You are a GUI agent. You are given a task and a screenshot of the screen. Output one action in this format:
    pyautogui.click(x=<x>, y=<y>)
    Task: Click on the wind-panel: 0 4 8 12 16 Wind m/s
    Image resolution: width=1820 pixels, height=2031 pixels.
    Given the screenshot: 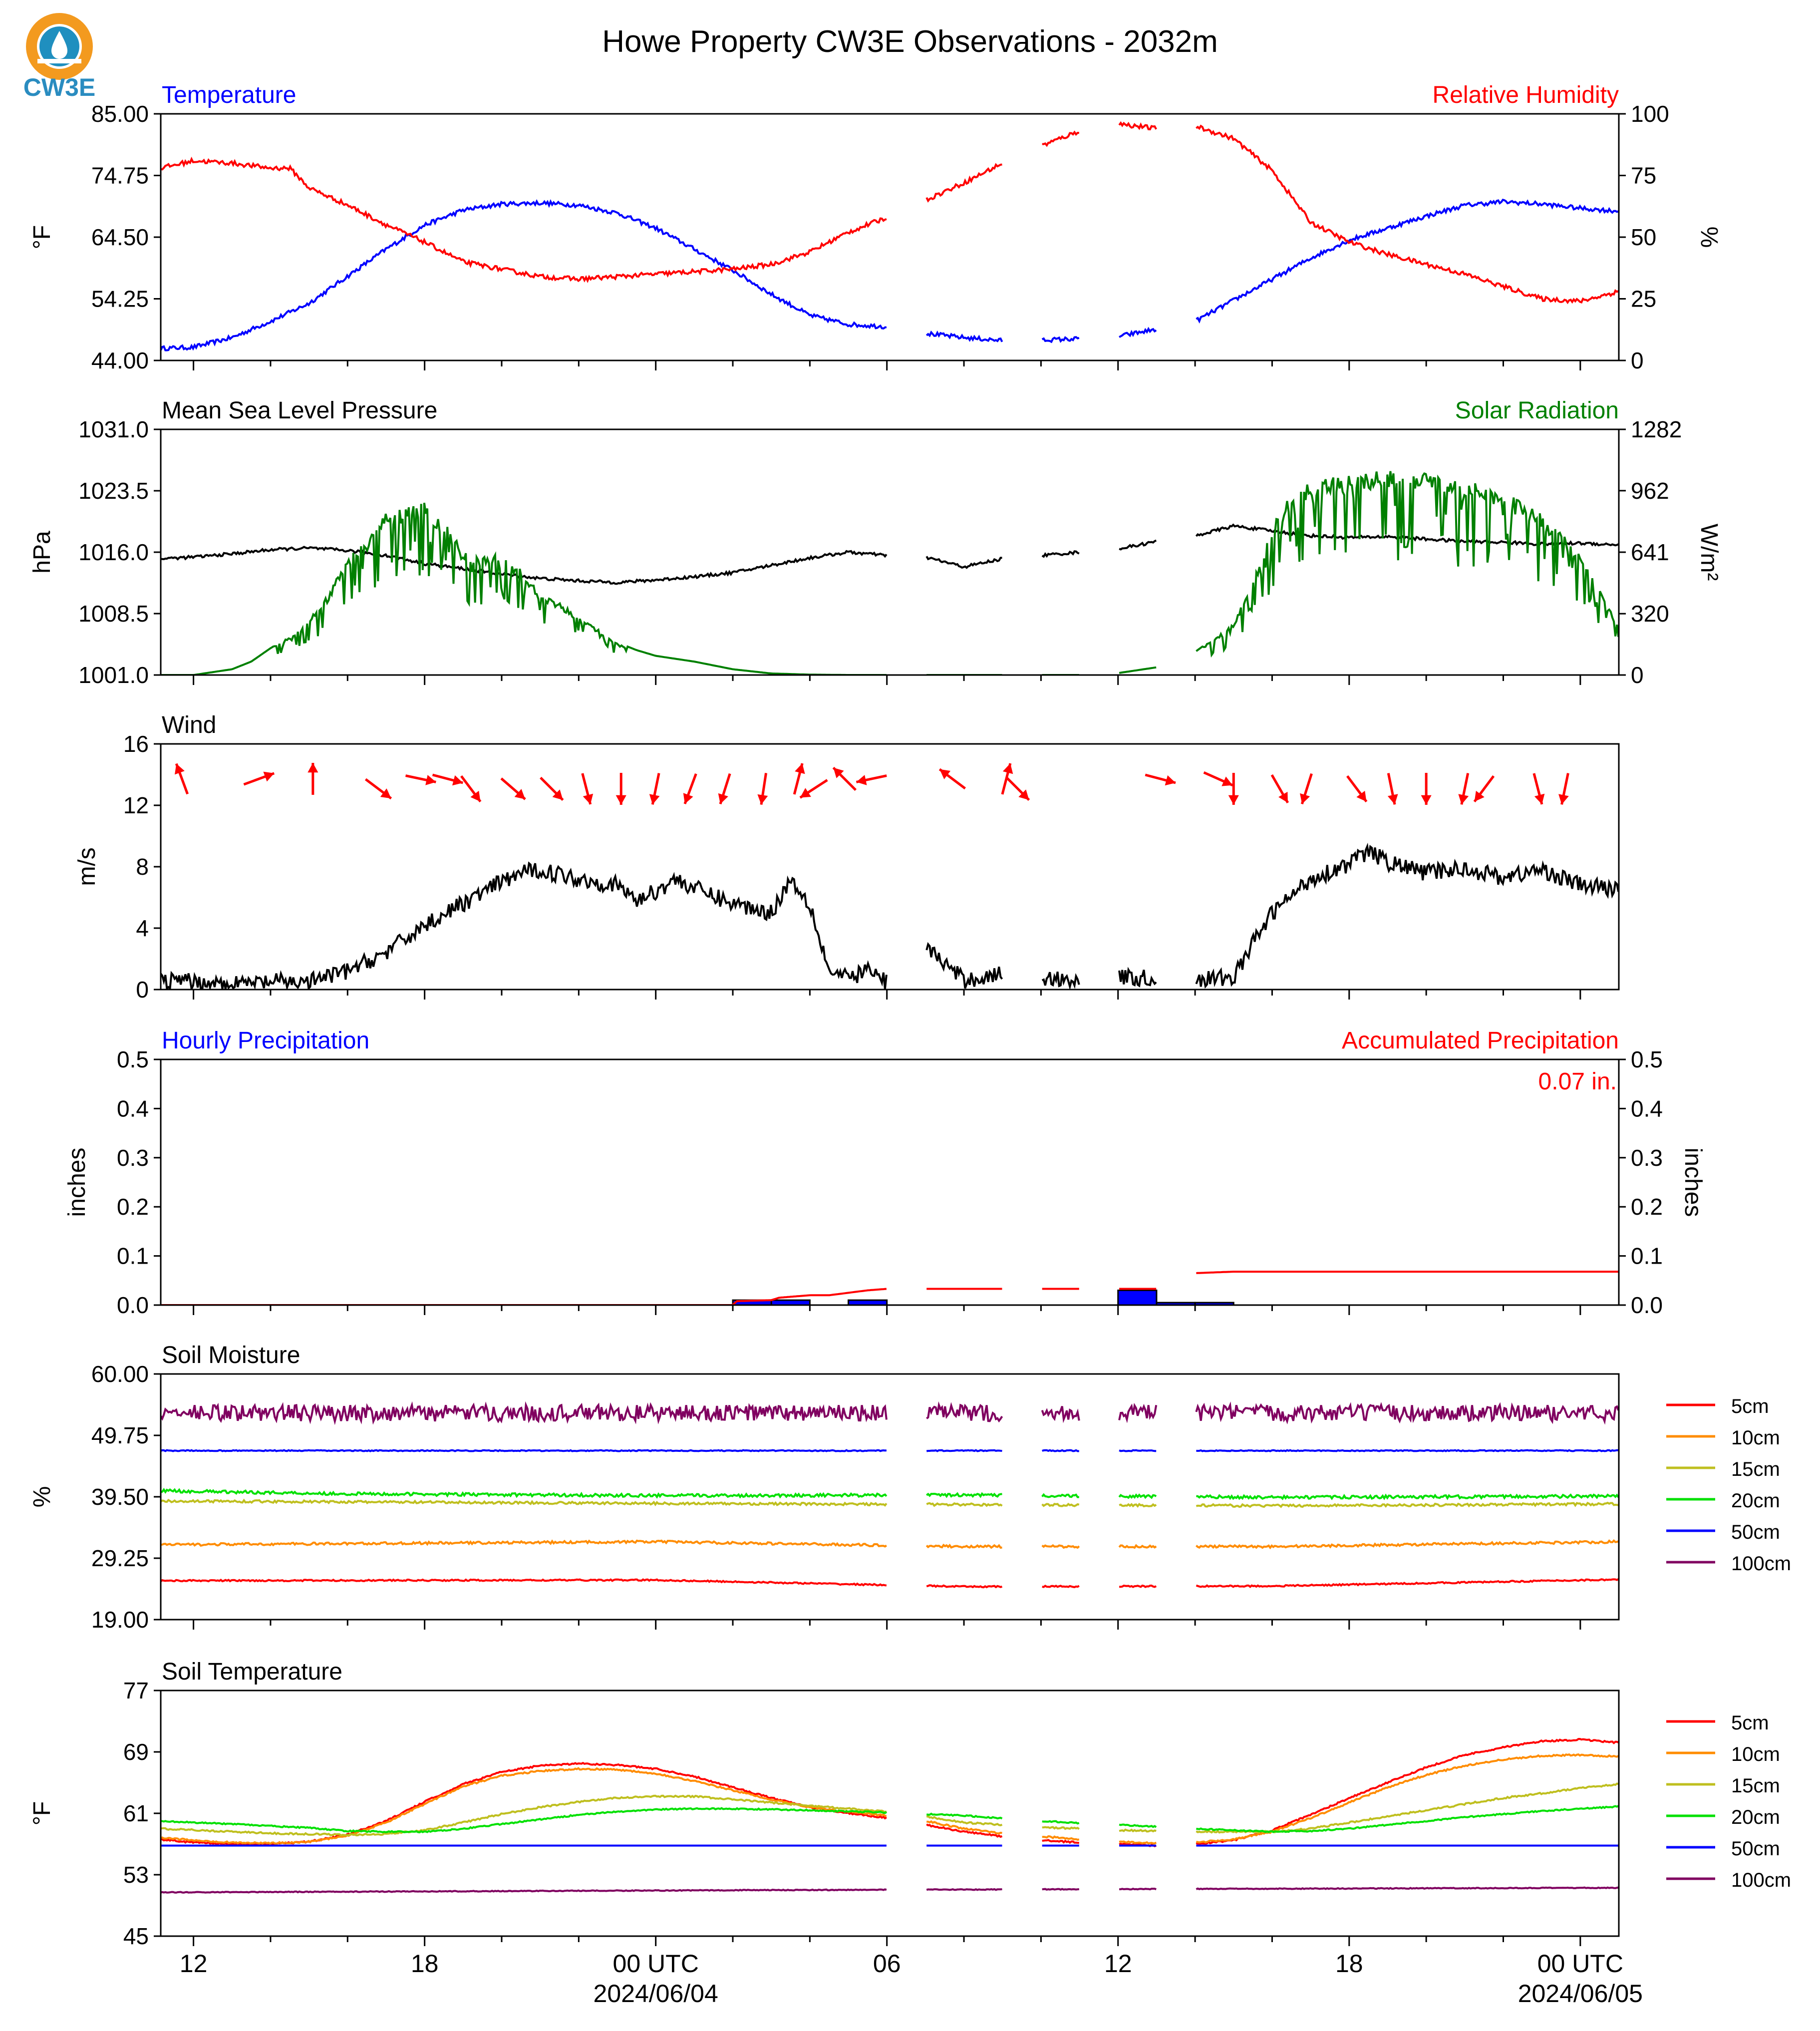 What is the action you would take?
    pyautogui.click(x=847, y=858)
    